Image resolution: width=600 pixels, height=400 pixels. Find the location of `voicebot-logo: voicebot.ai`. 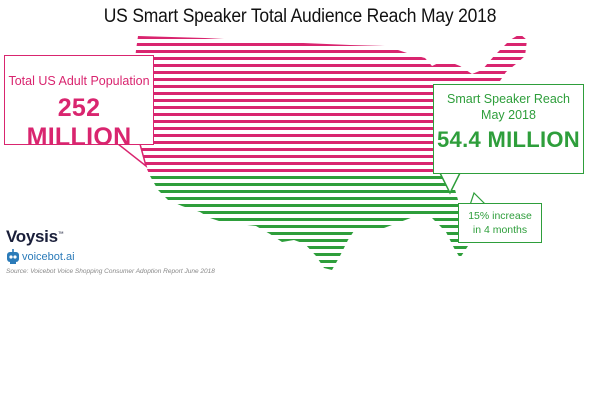

voicebot-logo: voicebot.ai is located at coordinates (40, 257).